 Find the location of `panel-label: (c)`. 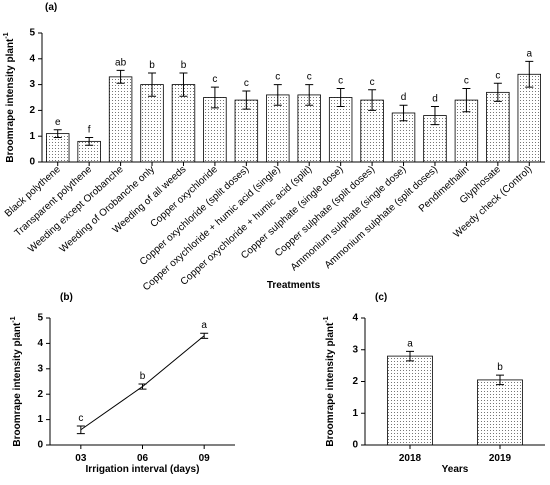

panel-label: (c) is located at coordinates (381, 297).